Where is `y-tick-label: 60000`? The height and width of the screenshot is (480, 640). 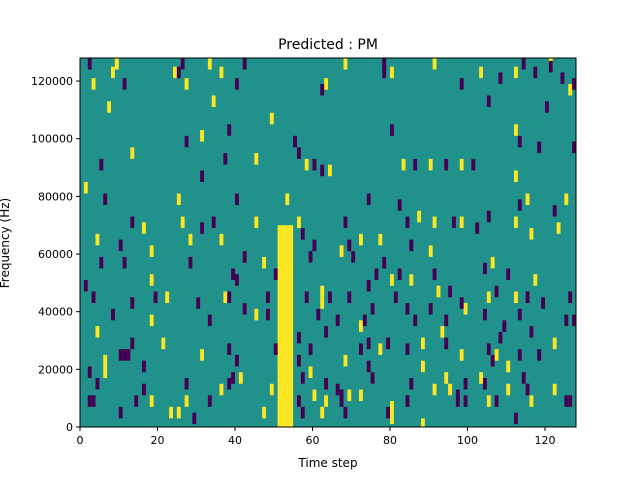 y-tick-label: 60000 is located at coordinates (55, 254).